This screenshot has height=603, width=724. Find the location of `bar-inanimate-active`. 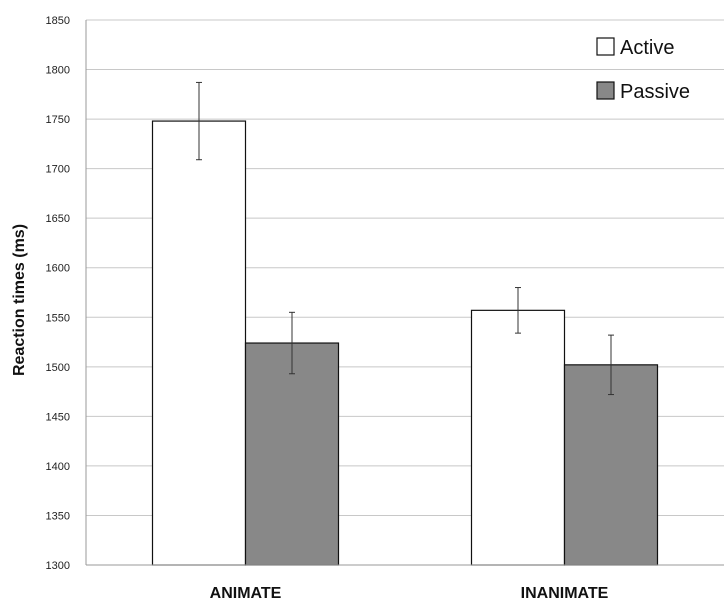

bar-inanimate-active is located at coordinates (518, 437).